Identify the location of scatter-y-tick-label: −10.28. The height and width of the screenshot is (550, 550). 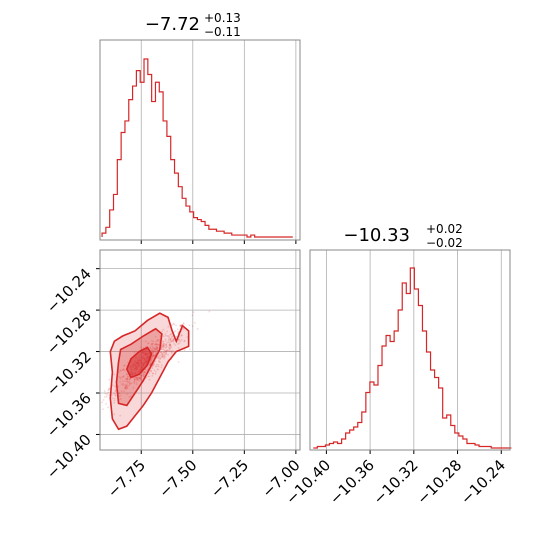
(69, 332).